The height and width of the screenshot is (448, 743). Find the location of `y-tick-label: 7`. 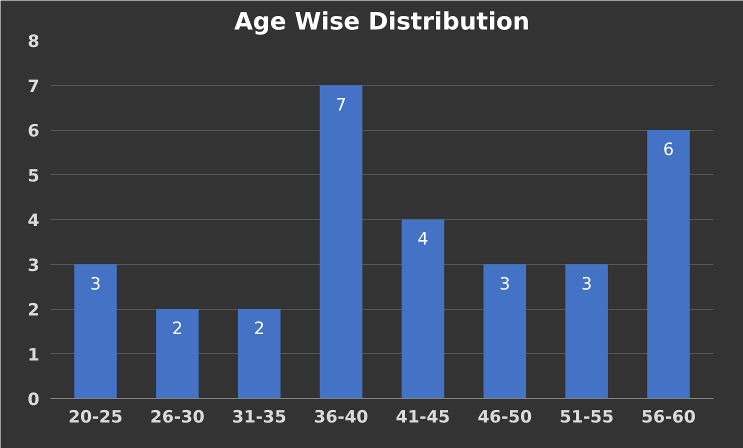

y-tick-label: 7 is located at coordinates (34, 86).